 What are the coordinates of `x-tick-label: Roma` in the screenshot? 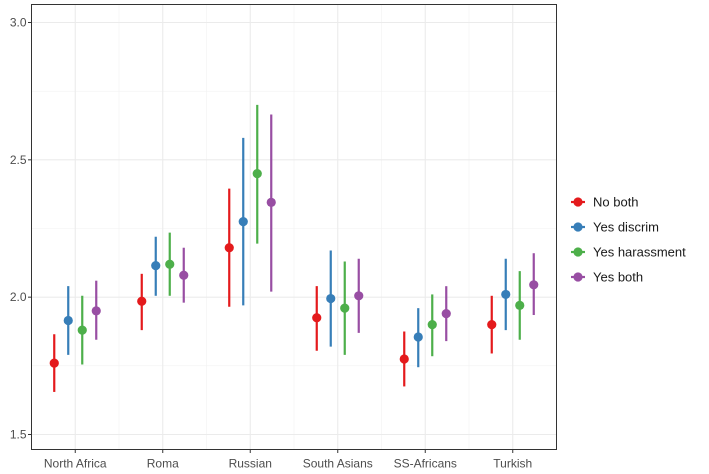 It's located at (163, 464).